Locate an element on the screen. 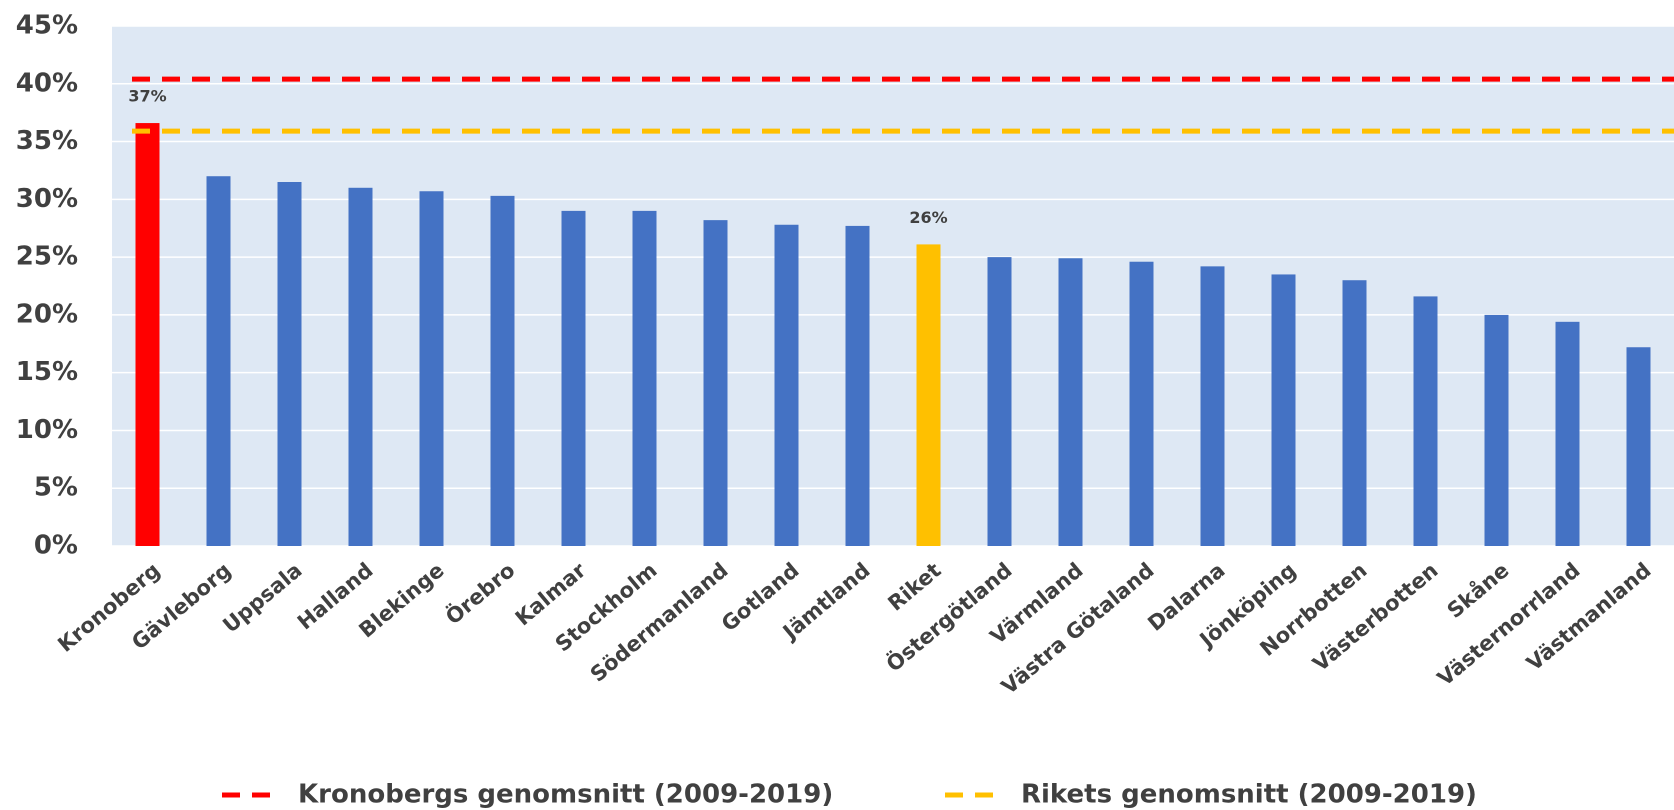 Image resolution: width=1674 pixels, height=810 pixels. y-tick-label: 5% is located at coordinates (56, 488).